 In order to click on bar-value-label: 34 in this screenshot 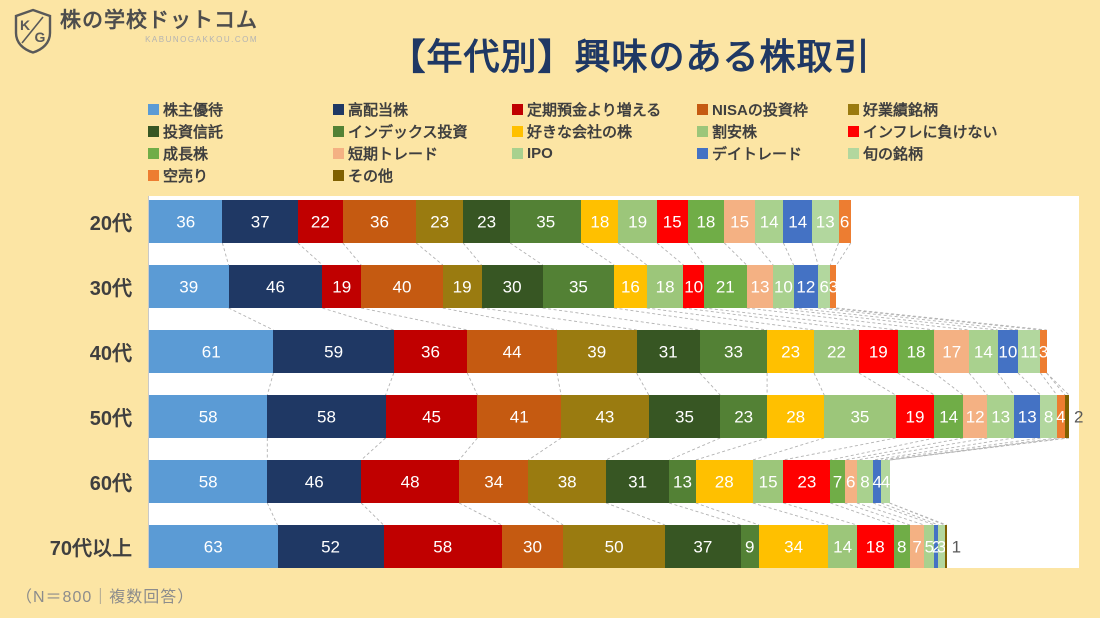, I will do `click(794, 546)`.